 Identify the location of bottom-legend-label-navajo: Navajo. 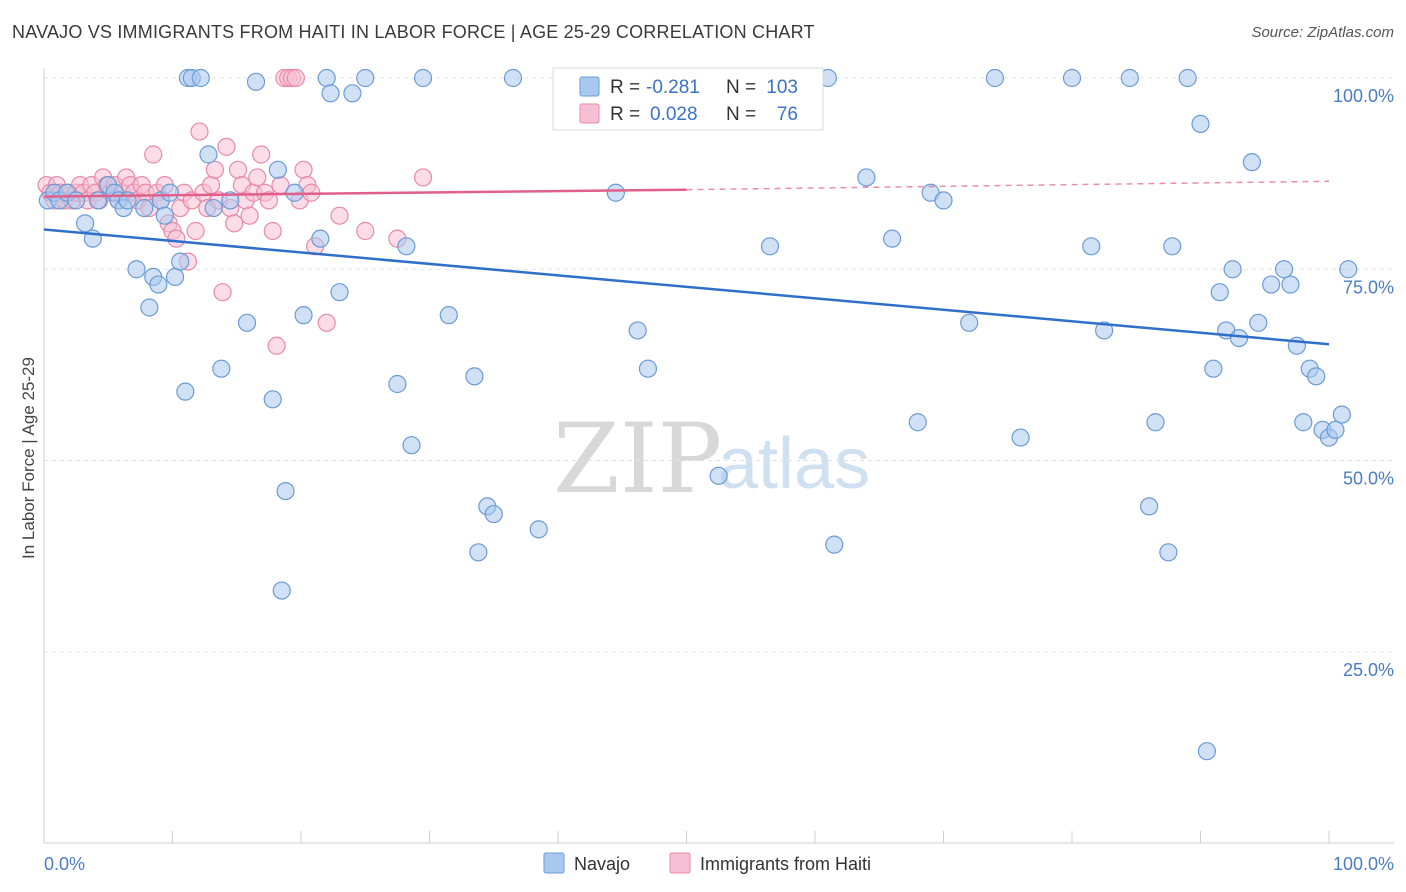
(602, 864).